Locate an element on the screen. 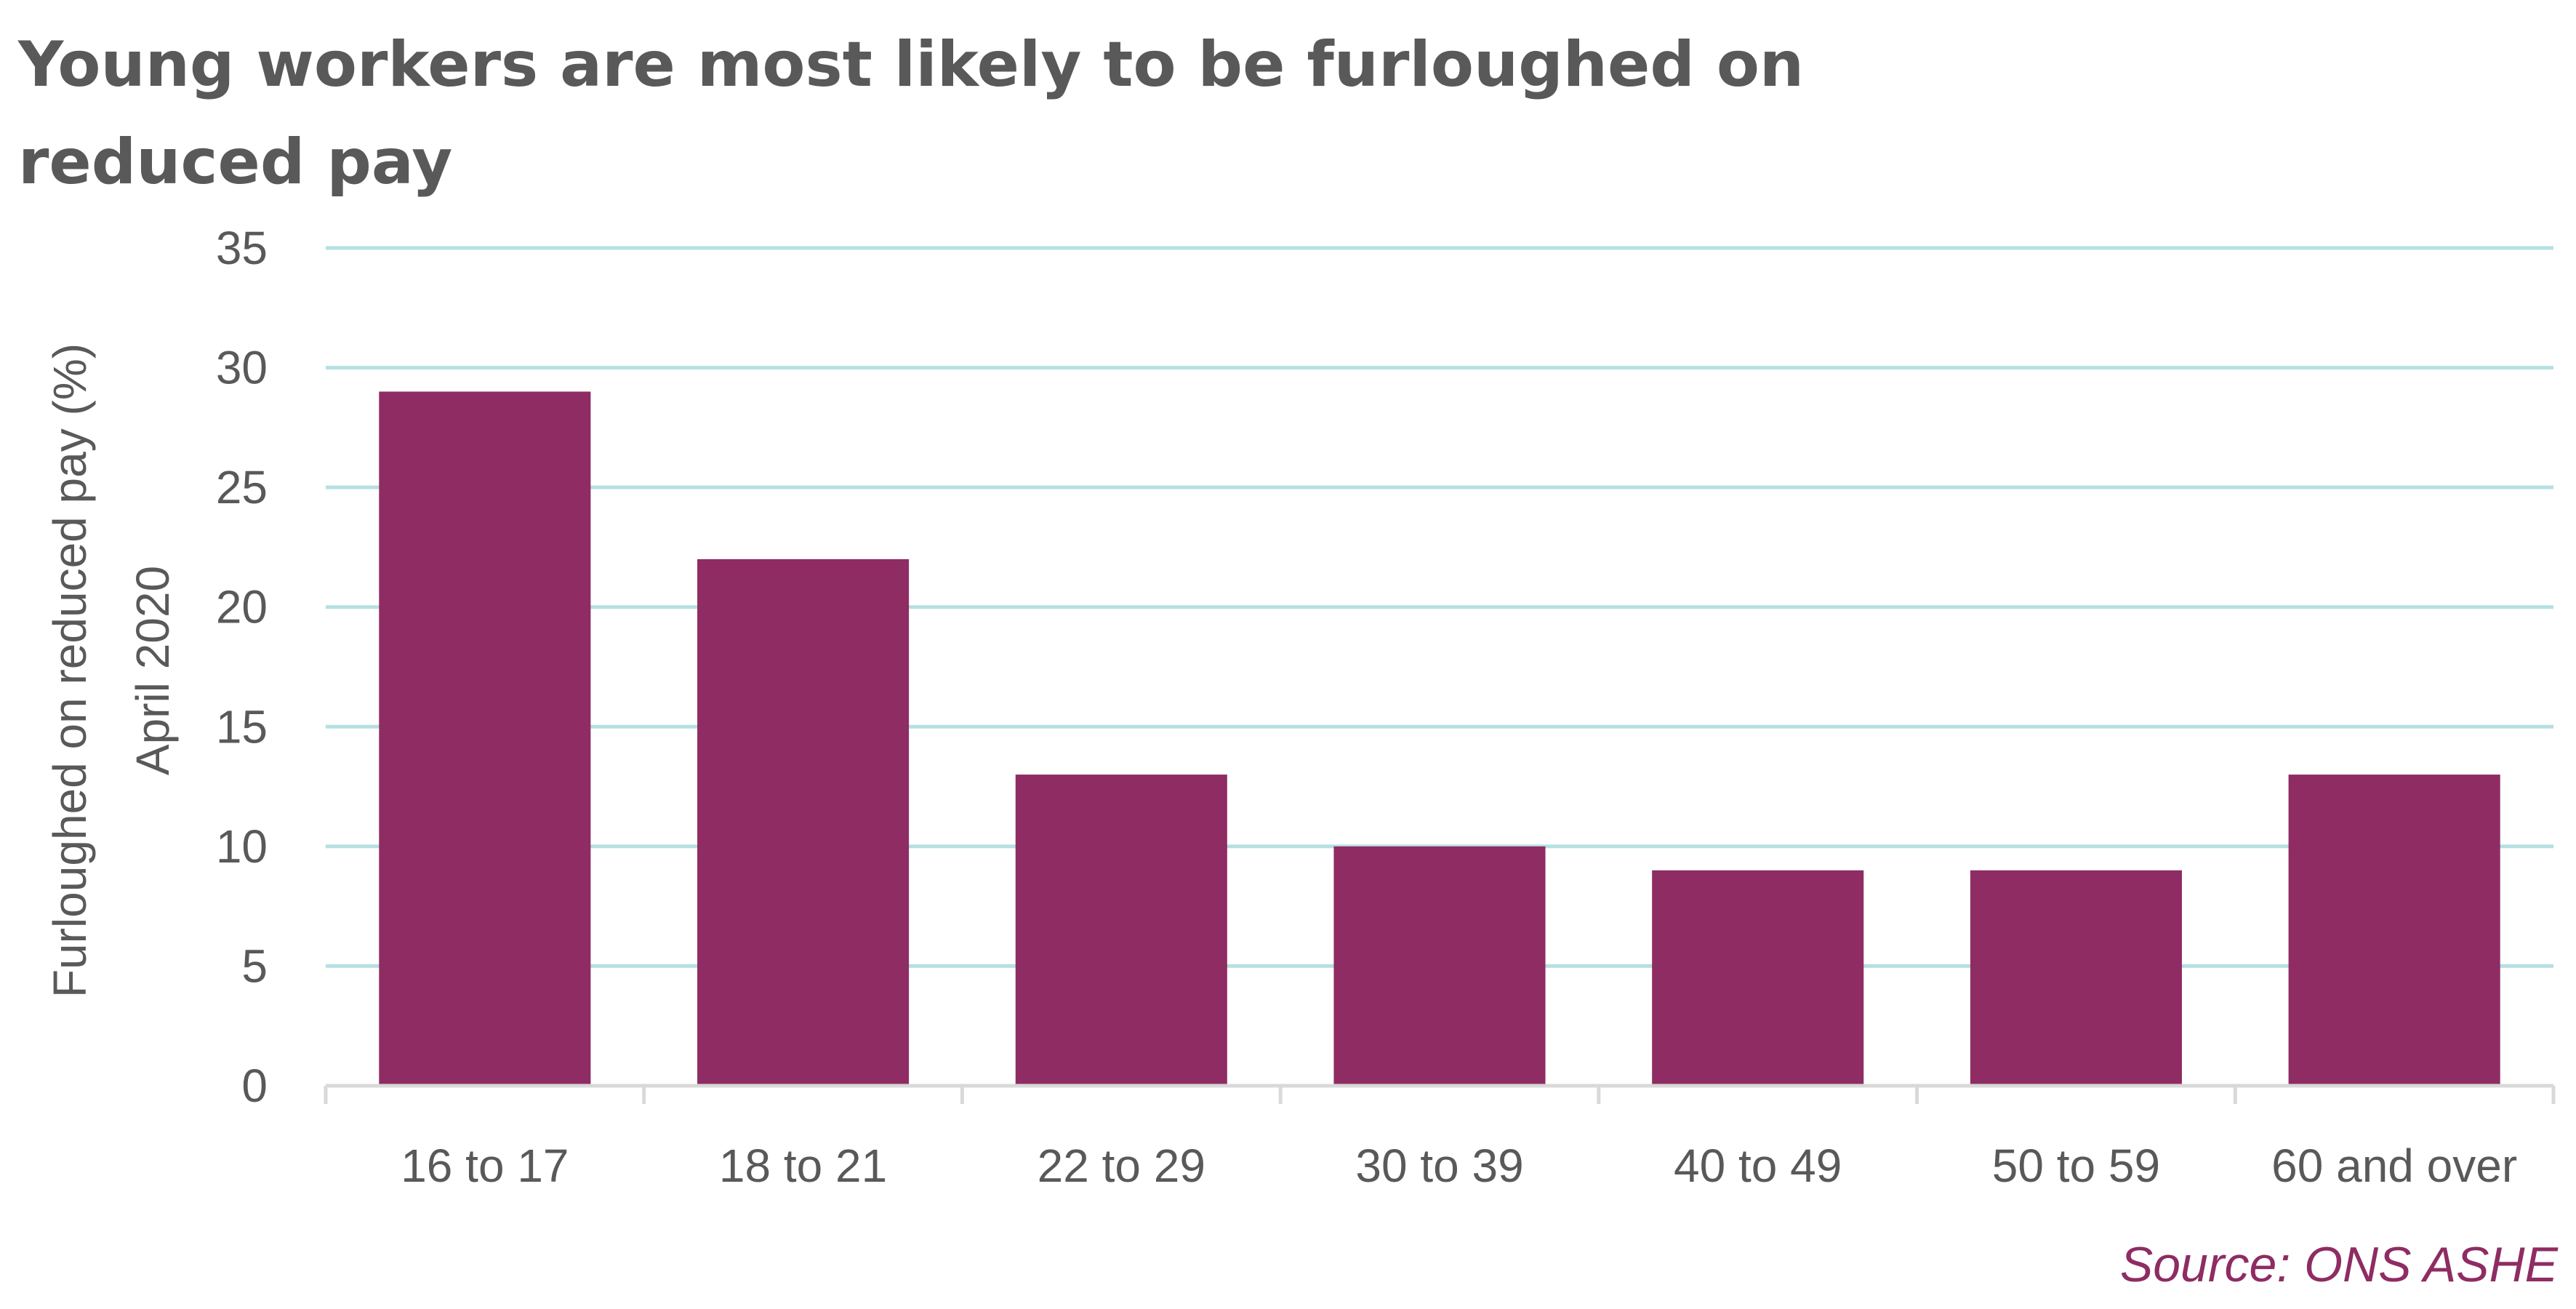  y-tick-labels: 0 5 10 15 20 25 30 35 is located at coordinates (242, 667).